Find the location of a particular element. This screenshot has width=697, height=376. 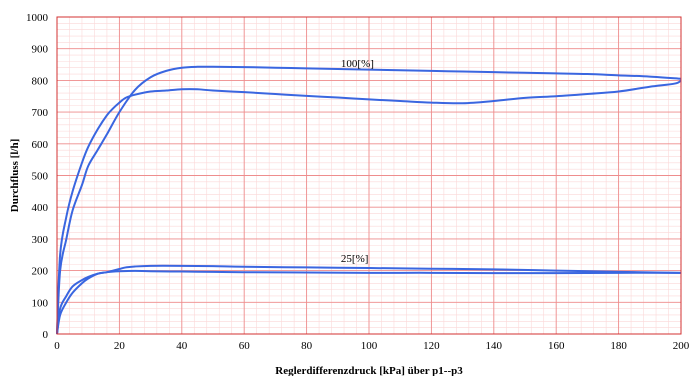

y-tick-label: 700 is located at coordinates (40, 113).